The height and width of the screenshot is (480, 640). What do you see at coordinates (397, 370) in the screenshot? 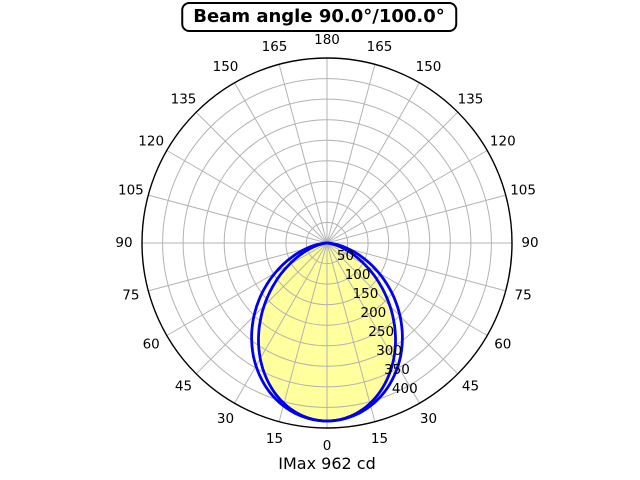
I see `radius-tick-label: 350` at bounding box center [397, 370].